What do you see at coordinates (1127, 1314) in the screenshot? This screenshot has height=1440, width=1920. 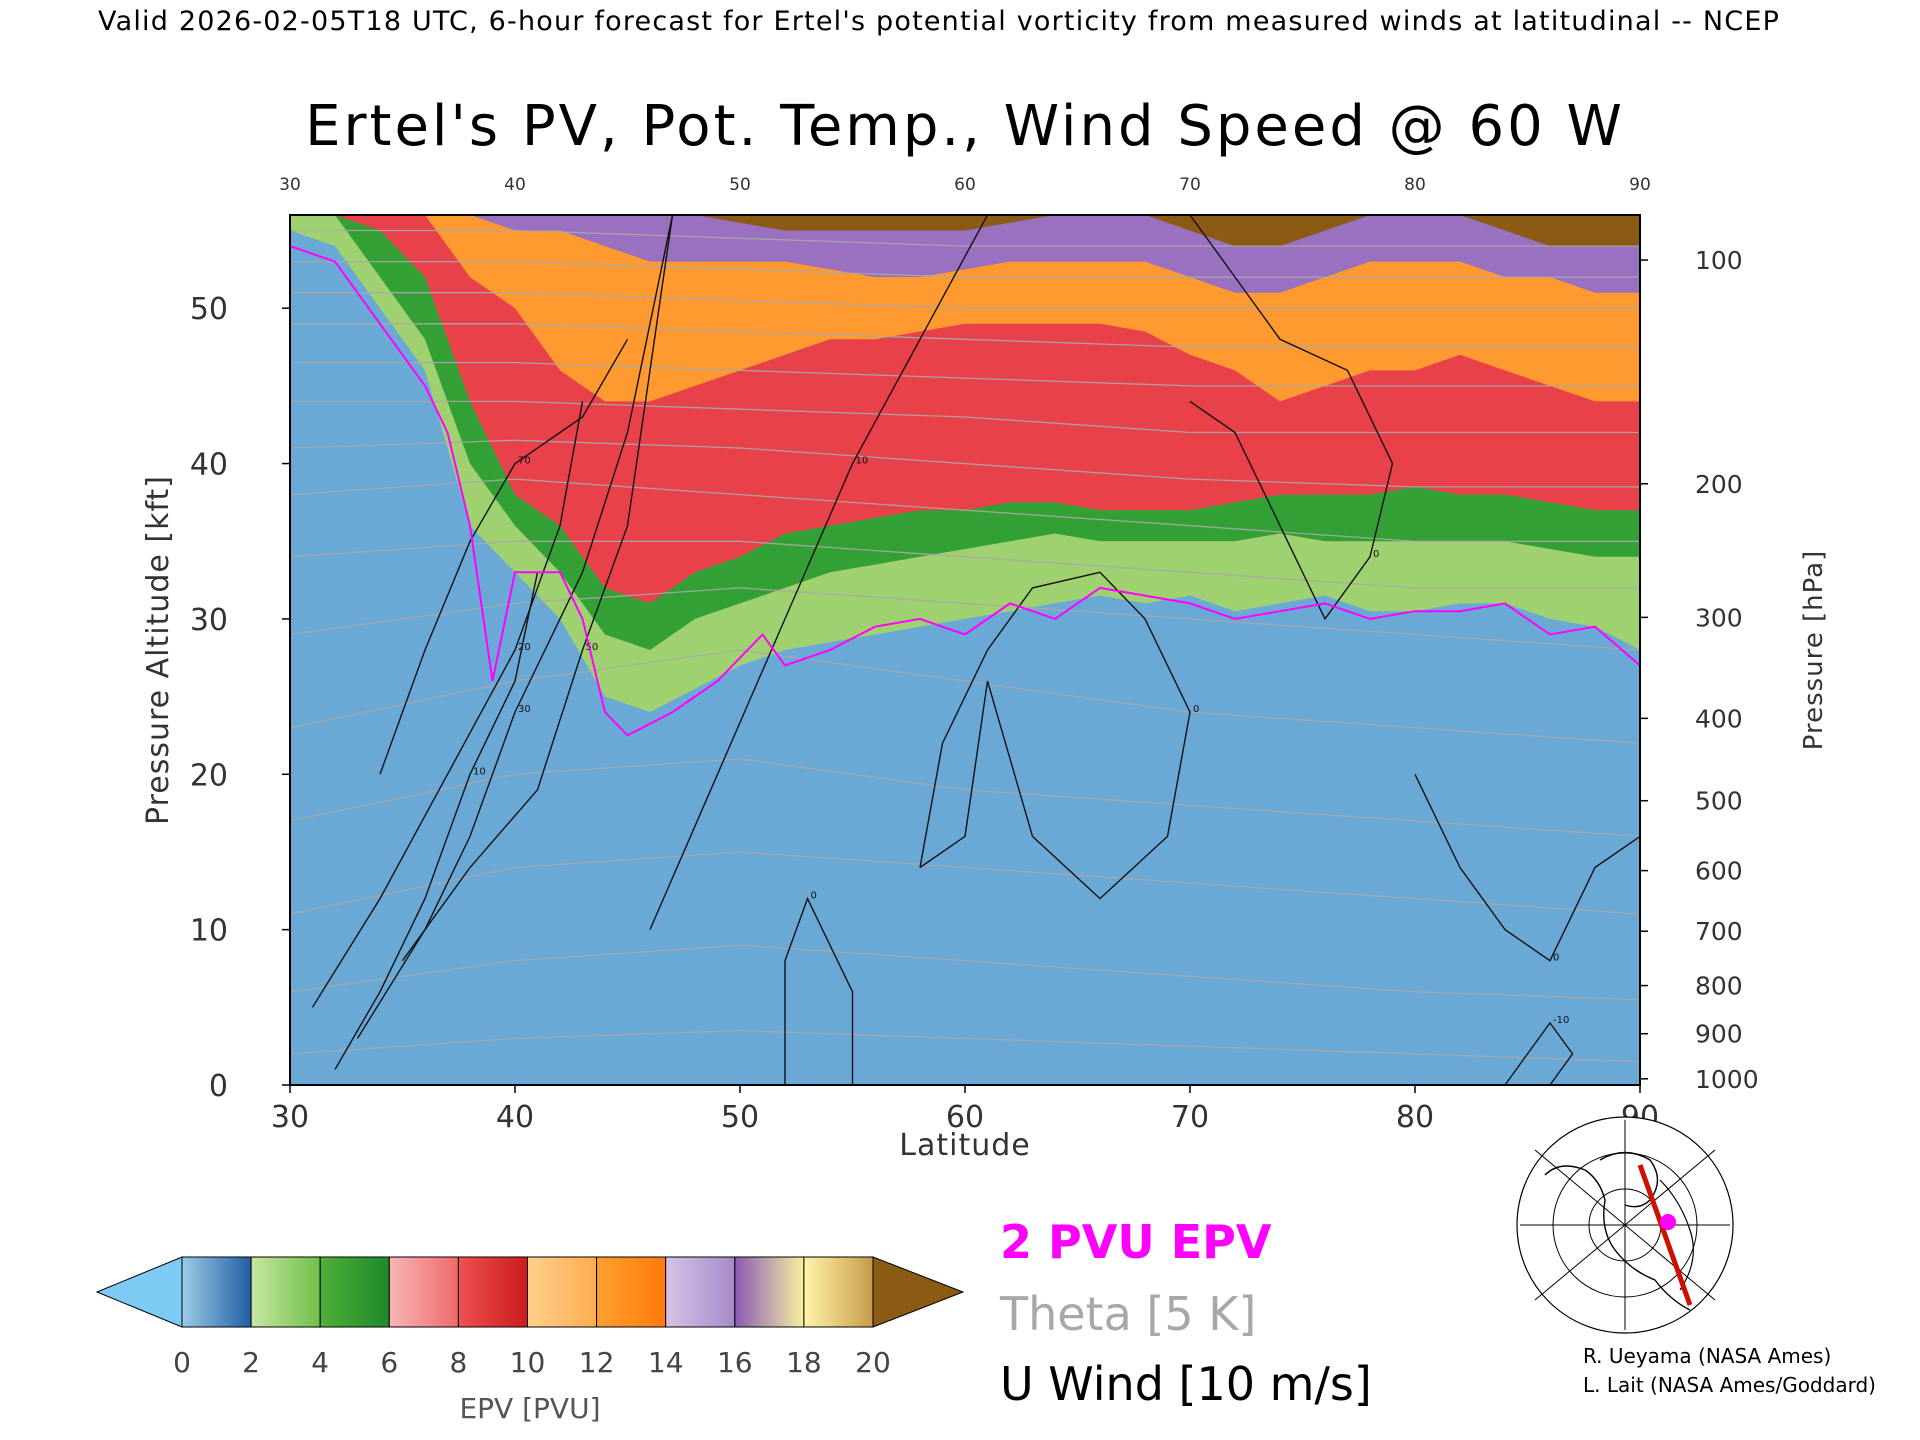 I see `legend-theta: Theta [5 K]` at bounding box center [1127, 1314].